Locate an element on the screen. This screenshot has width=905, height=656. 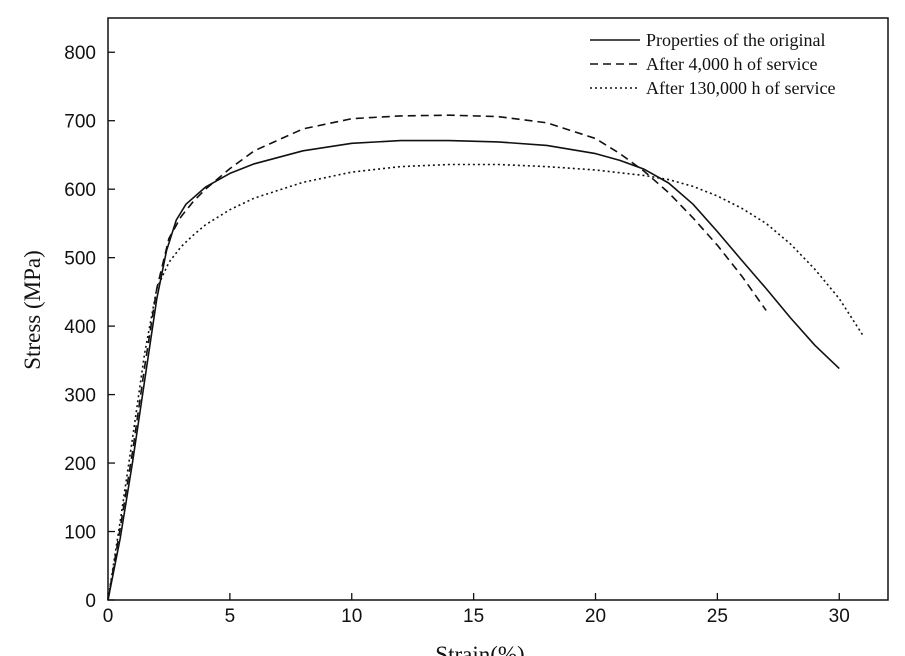
y-tick-label: 300 is located at coordinates (80, 396).